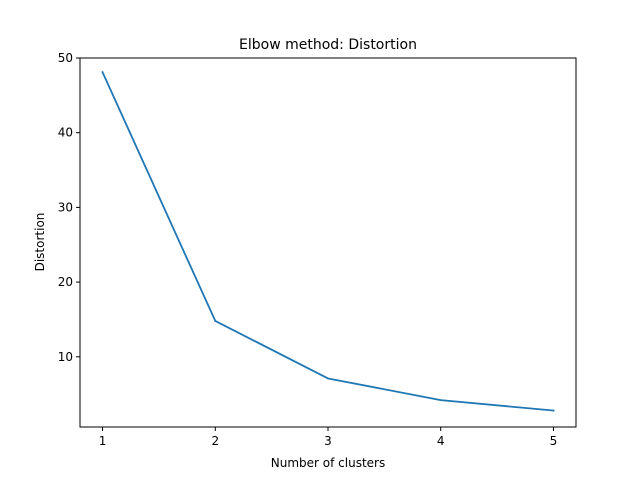 The height and width of the screenshot is (480, 640). Describe the element at coordinates (65, 357) in the screenshot. I see `y-tick-label: 10` at that location.